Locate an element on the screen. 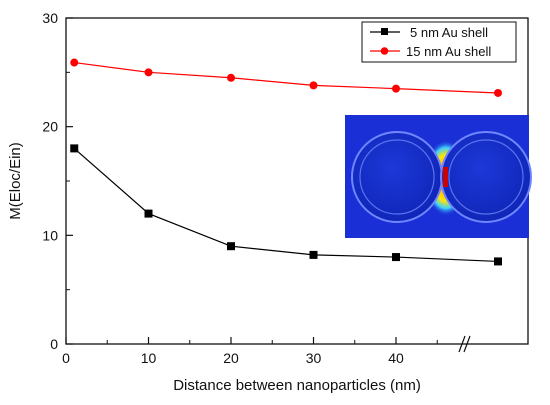  y-axis-title: M(Eloc/Ein) is located at coordinates (15, 181).